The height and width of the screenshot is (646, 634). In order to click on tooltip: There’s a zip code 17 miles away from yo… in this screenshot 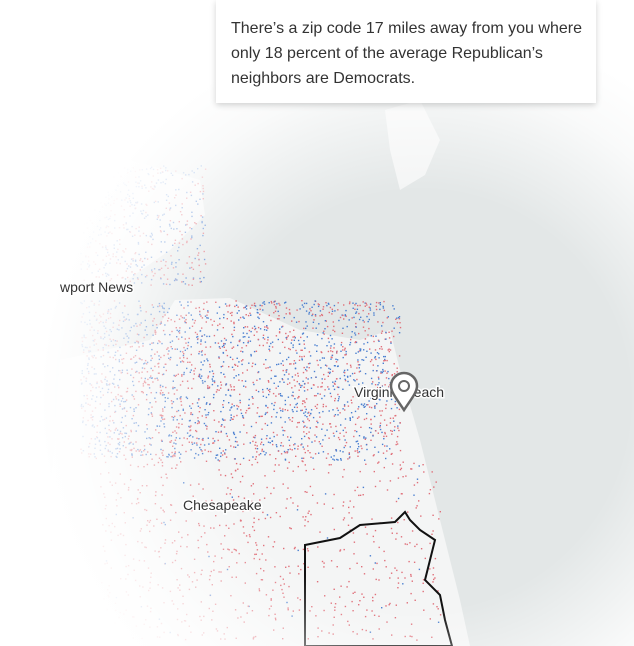, I will do `click(406, 51)`.